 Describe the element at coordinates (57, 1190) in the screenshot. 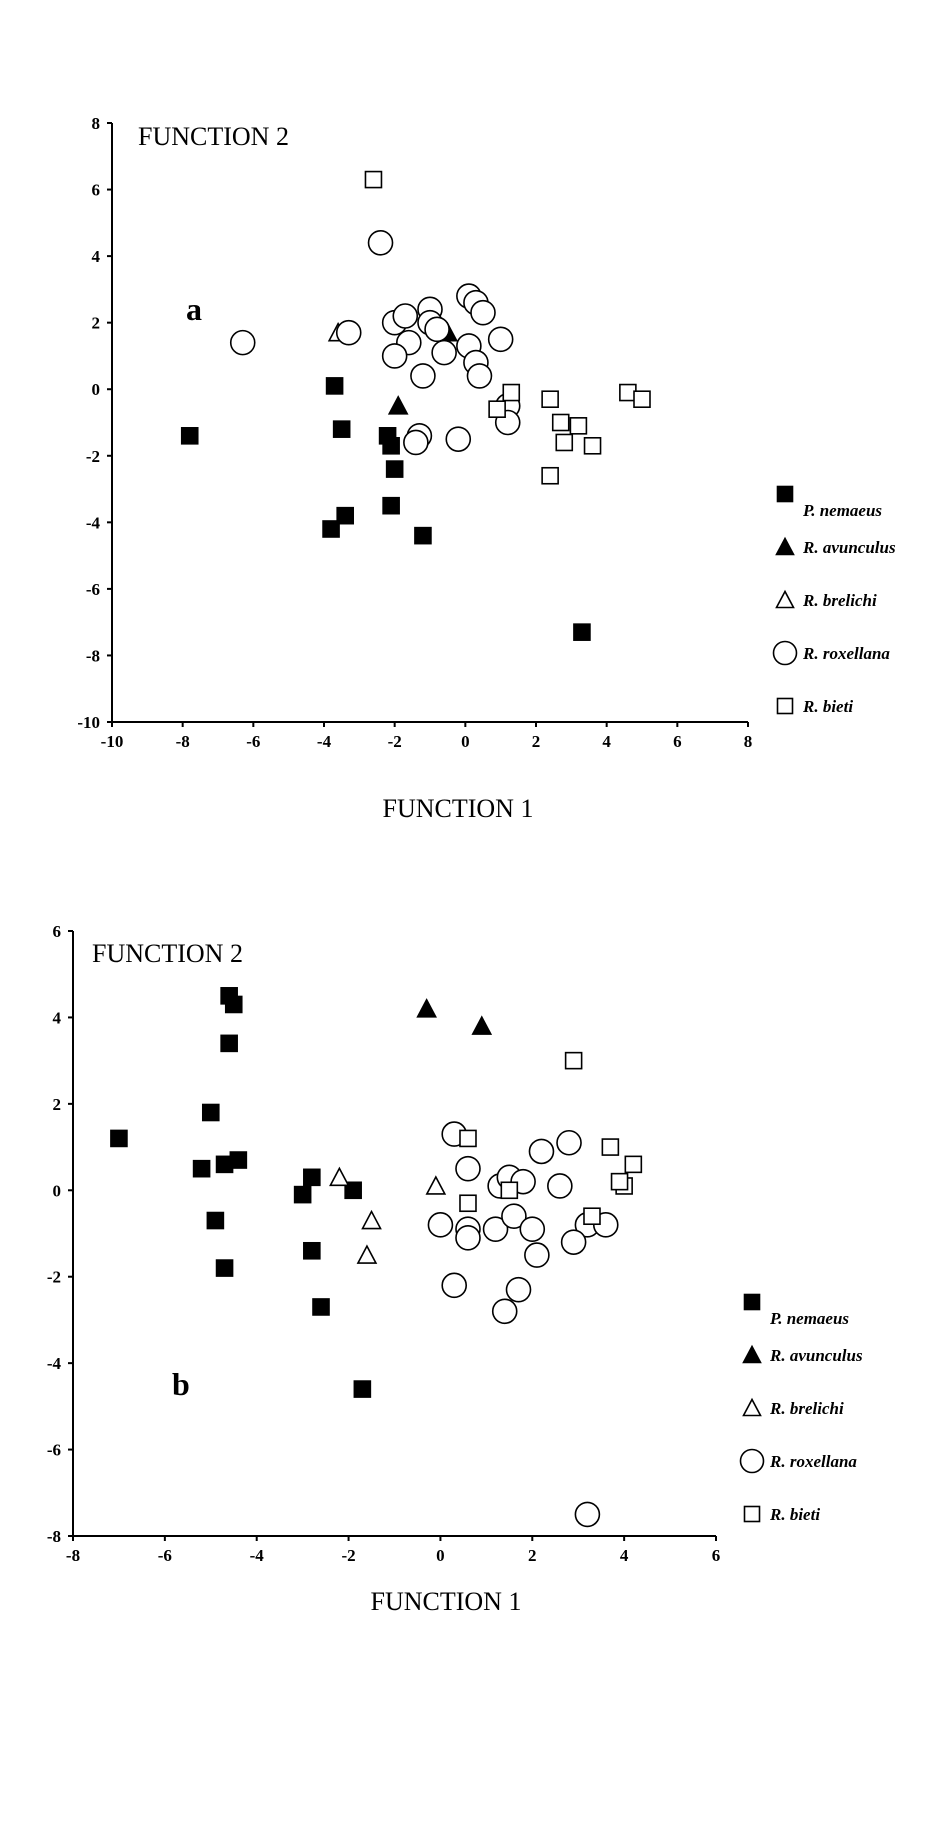

I see `y-tick-label: 0` at that location.